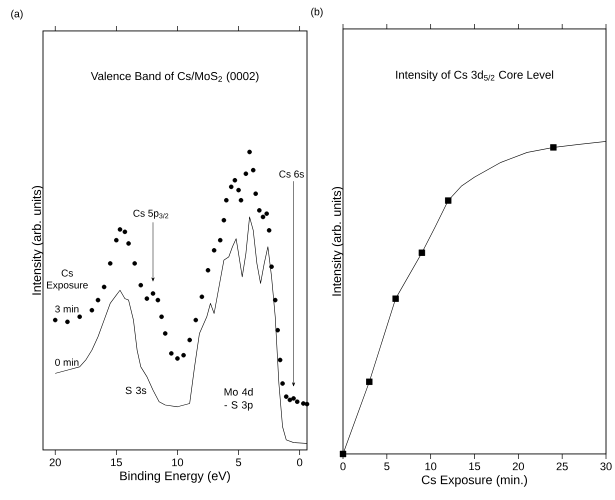 The height and width of the screenshot is (500, 615). Describe the element at coordinates (174, 77) in the screenshot. I see `chart-subtitle: Valence Band of Cs/MoS$_{2}$ (0002)` at that location.